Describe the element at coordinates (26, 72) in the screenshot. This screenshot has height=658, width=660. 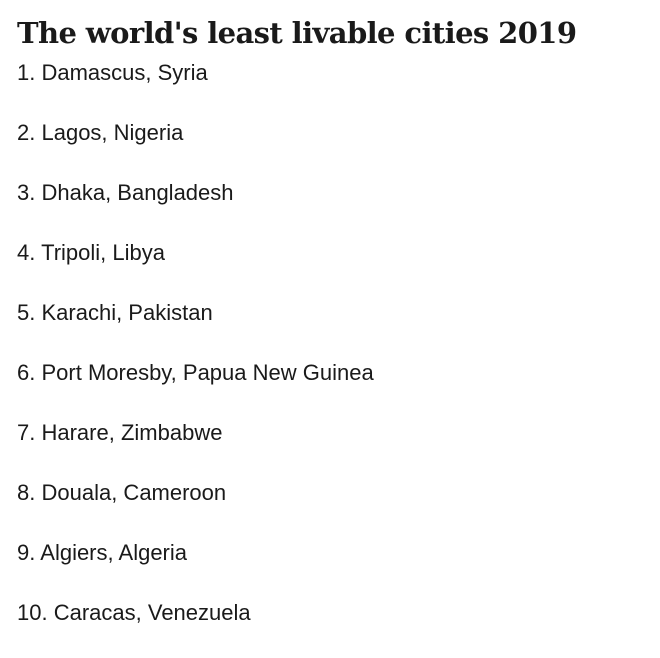
I see `rank-number: 1.` at that location.